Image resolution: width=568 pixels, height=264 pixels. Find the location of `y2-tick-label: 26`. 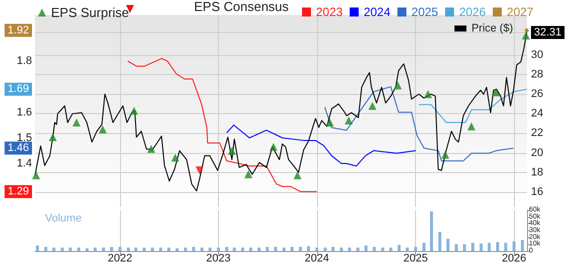

y2-tick-label: 26 is located at coordinates (537, 94).